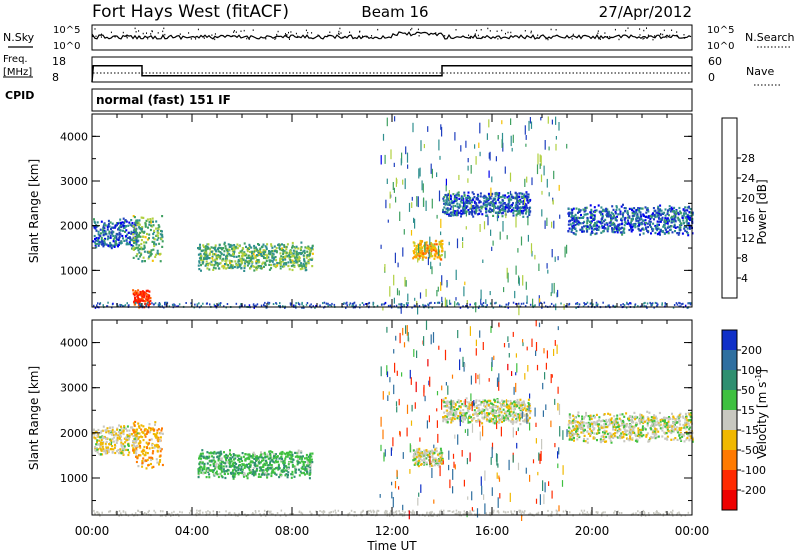 The image size is (800, 554). I want to click on noise-trace, so click(392, 34).